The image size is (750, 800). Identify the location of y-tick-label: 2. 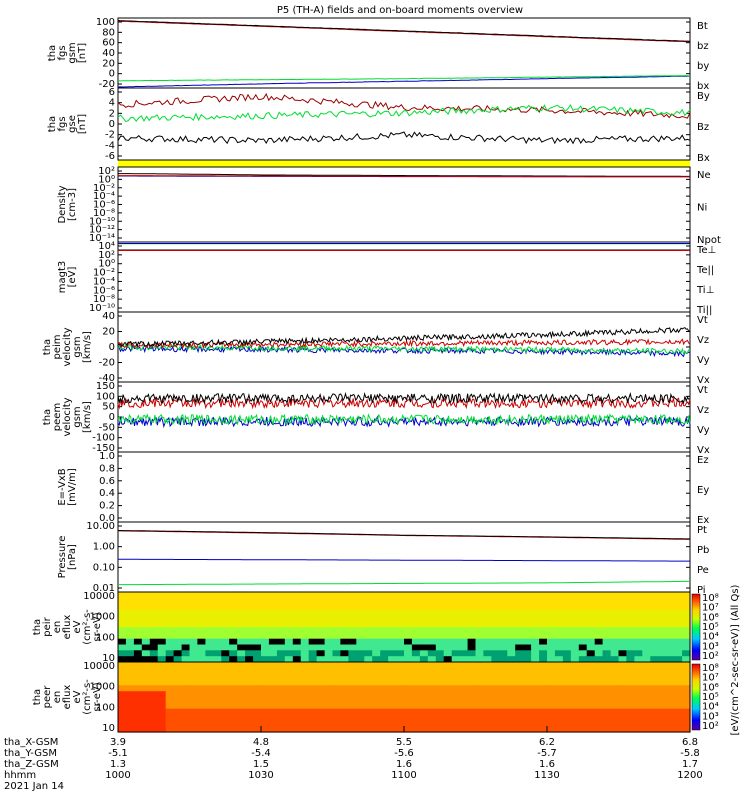
(112, 113).